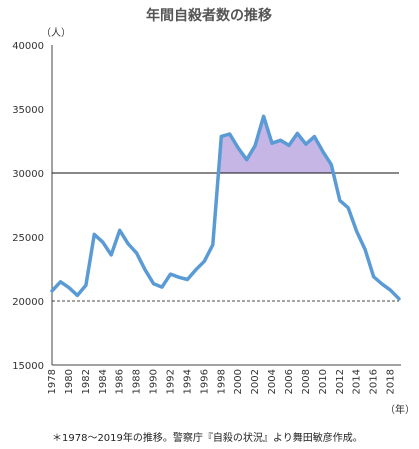  I want to click on x-tick-label: 2008, so click(306, 381).